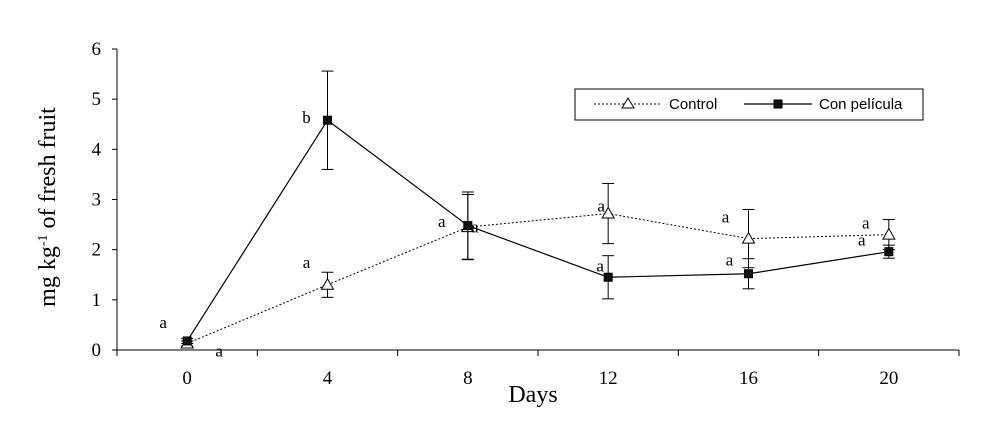 This screenshot has width=998, height=438. What do you see at coordinates (97, 250) in the screenshot?
I see `y-tick-label: 2` at bounding box center [97, 250].